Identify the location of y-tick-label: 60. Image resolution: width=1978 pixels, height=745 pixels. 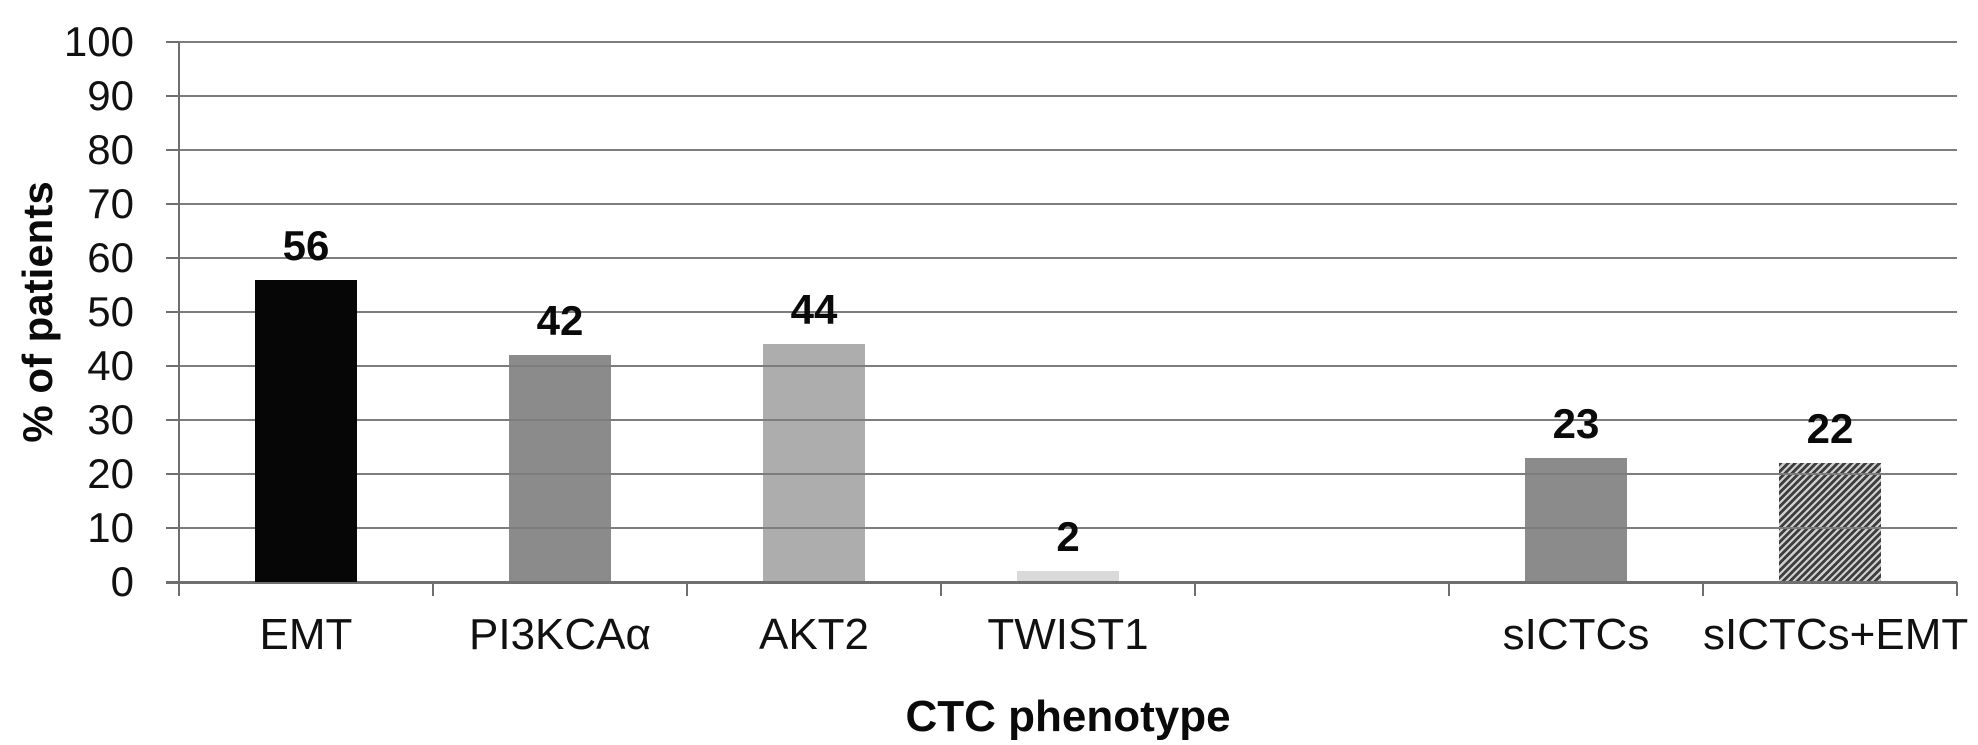
(110, 257).